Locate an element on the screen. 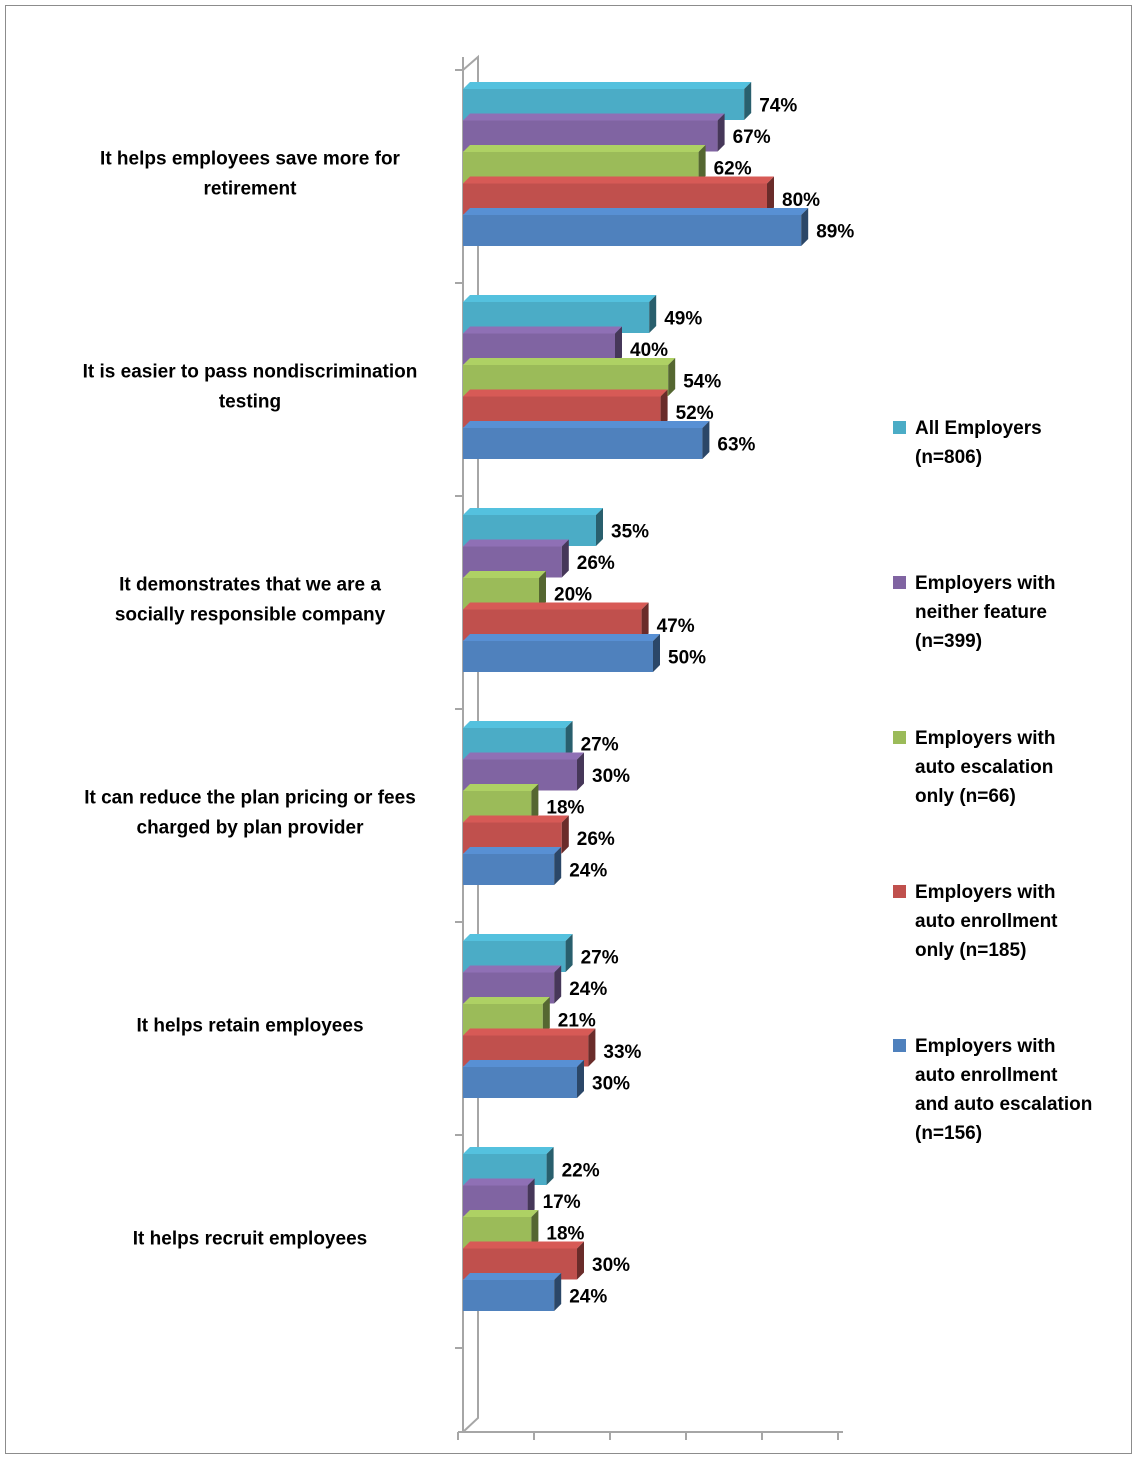  category-label: socially responsible company is located at coordinates (250, 615).